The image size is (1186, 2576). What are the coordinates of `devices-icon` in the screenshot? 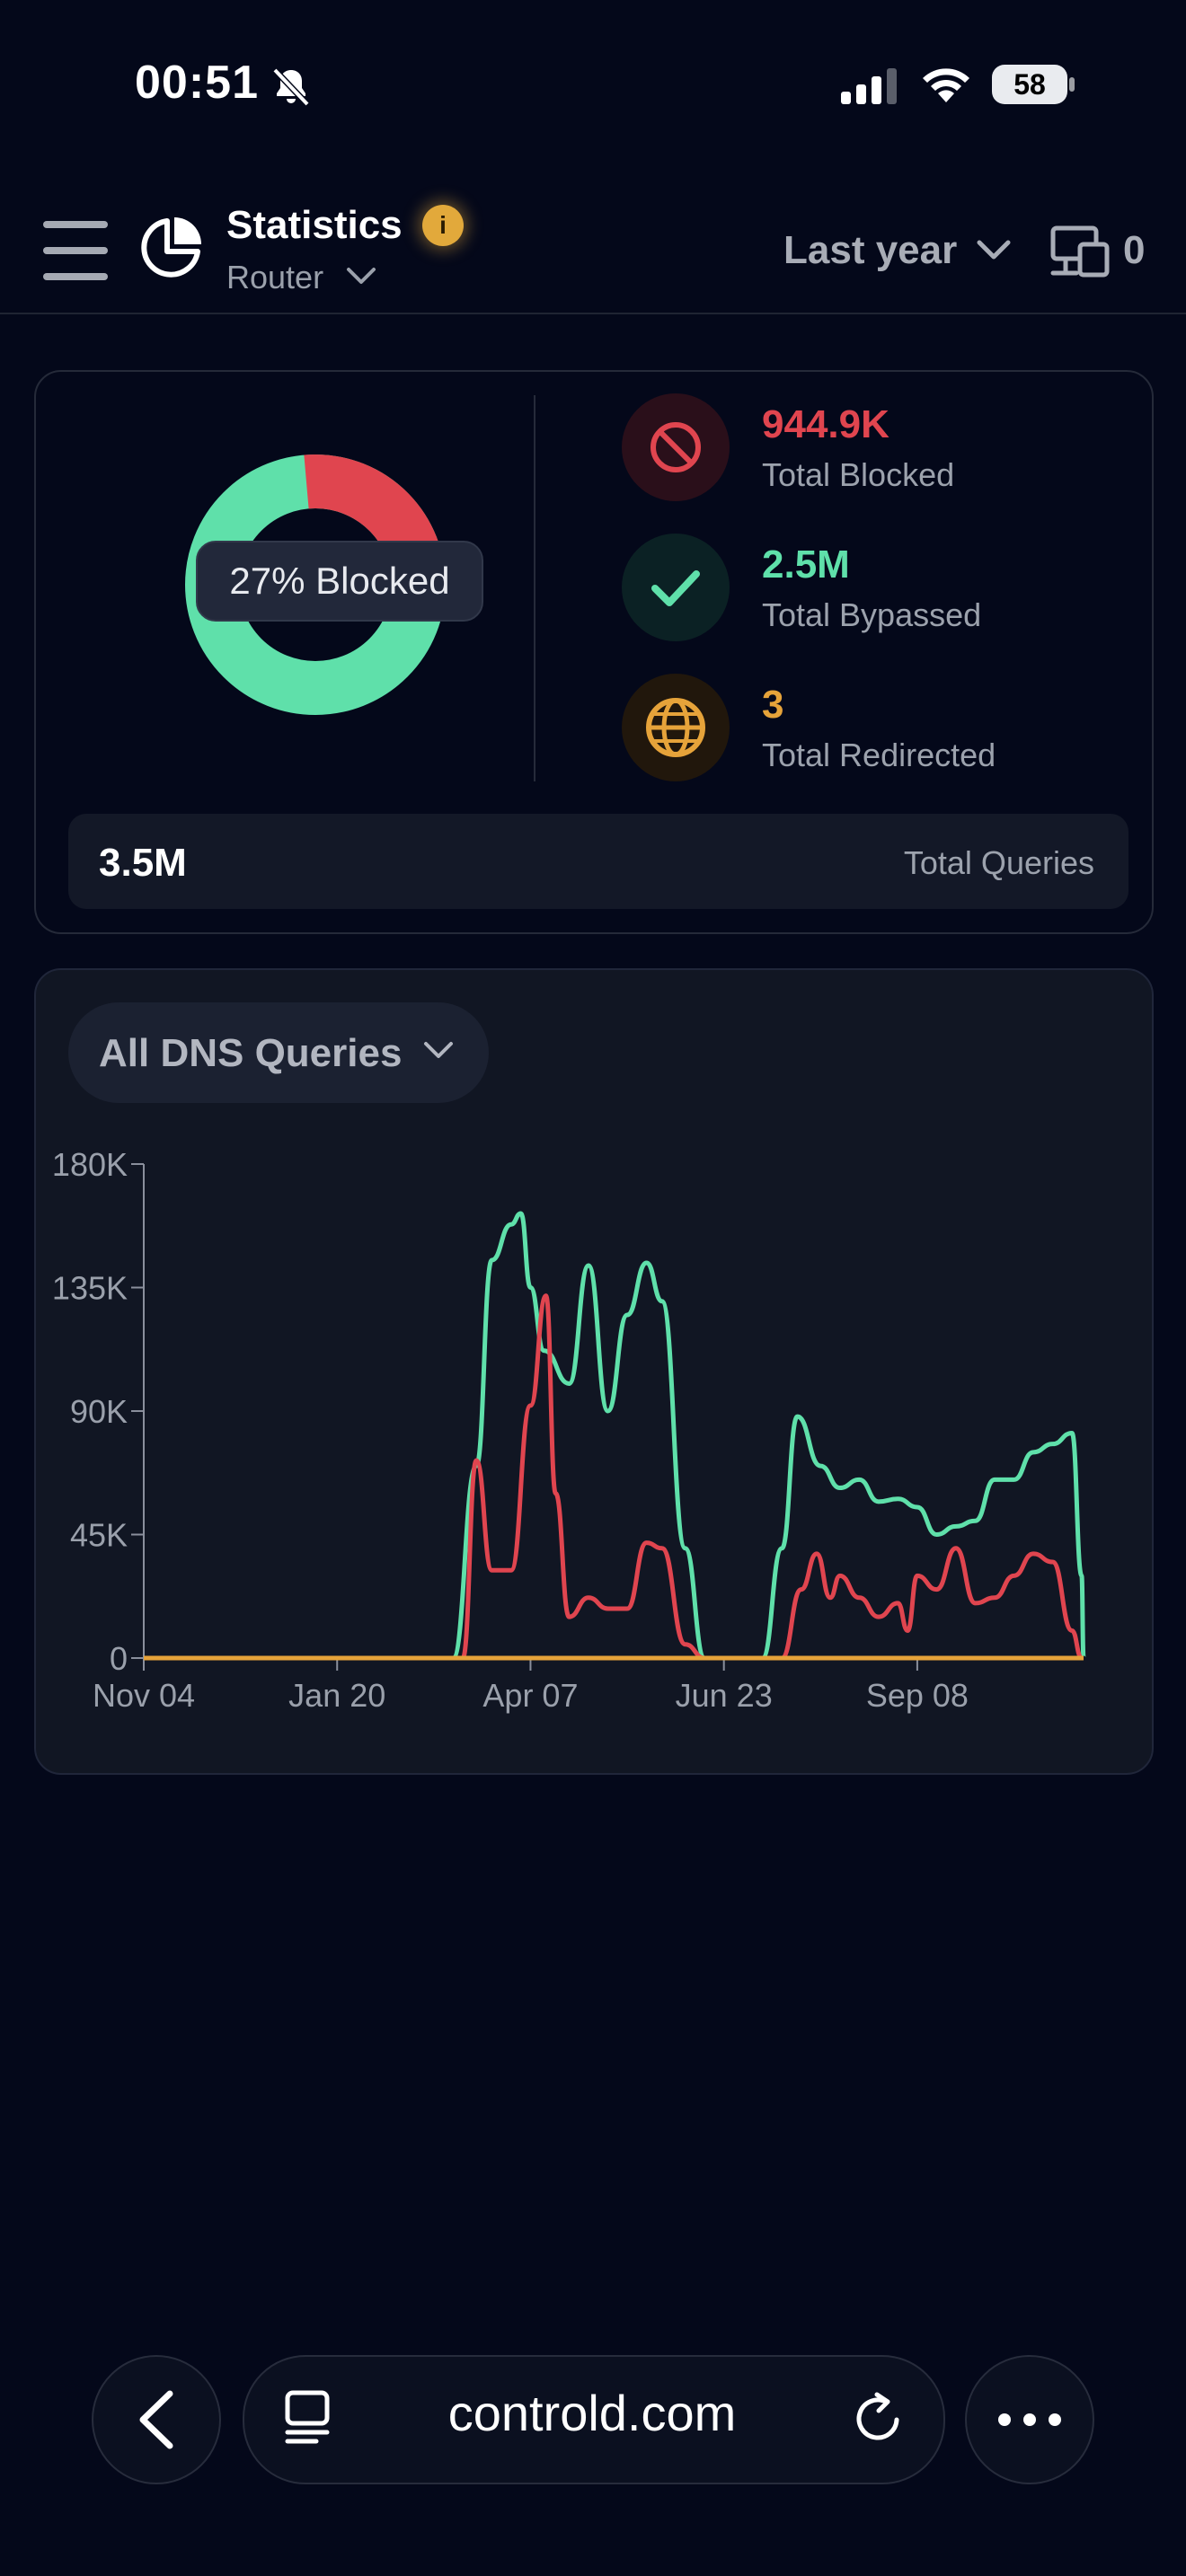 It's located at (1080, 252).